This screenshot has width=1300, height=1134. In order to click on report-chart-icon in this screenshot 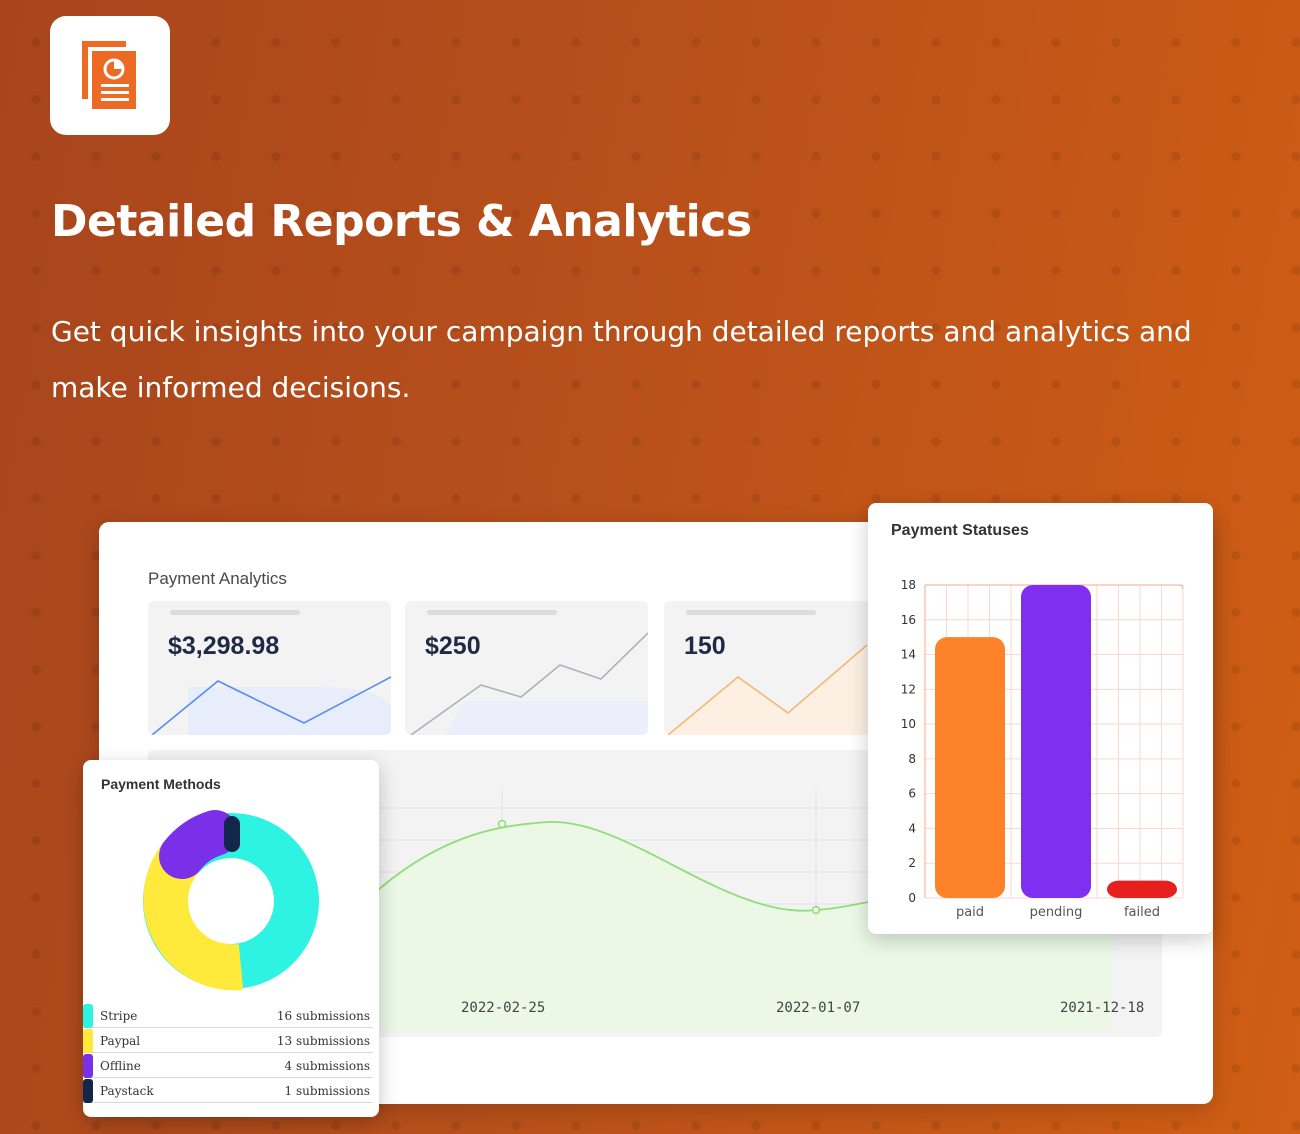, I will do `click(109, 74)`.